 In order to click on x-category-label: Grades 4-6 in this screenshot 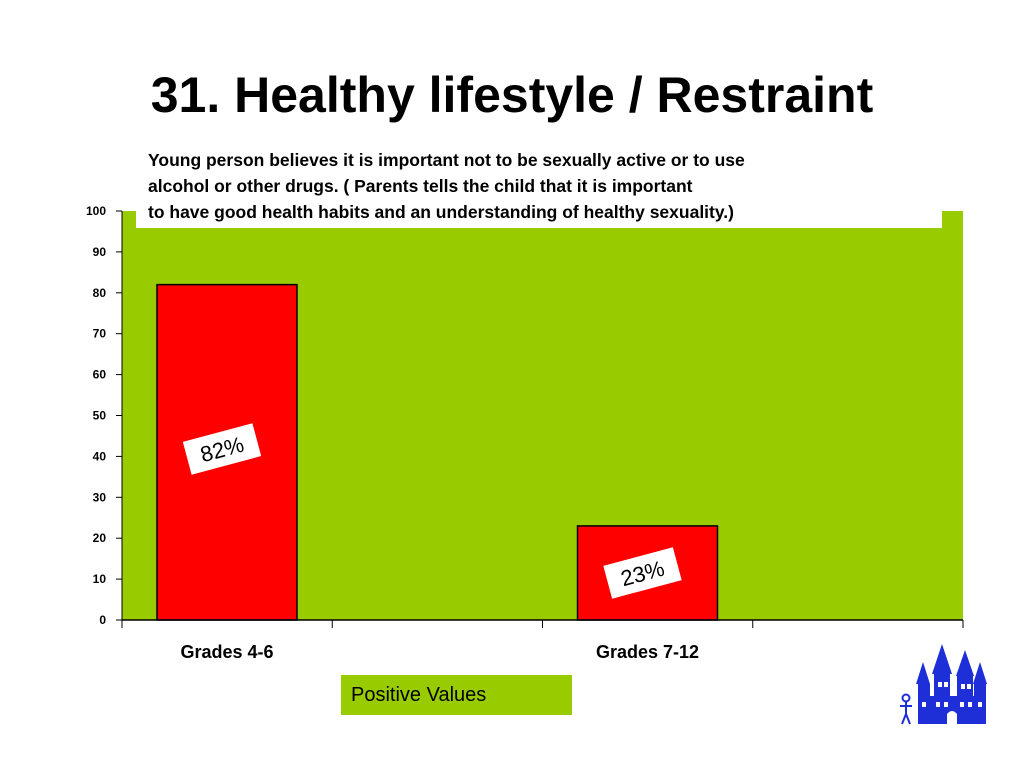, I will do `click(226, 652)`.